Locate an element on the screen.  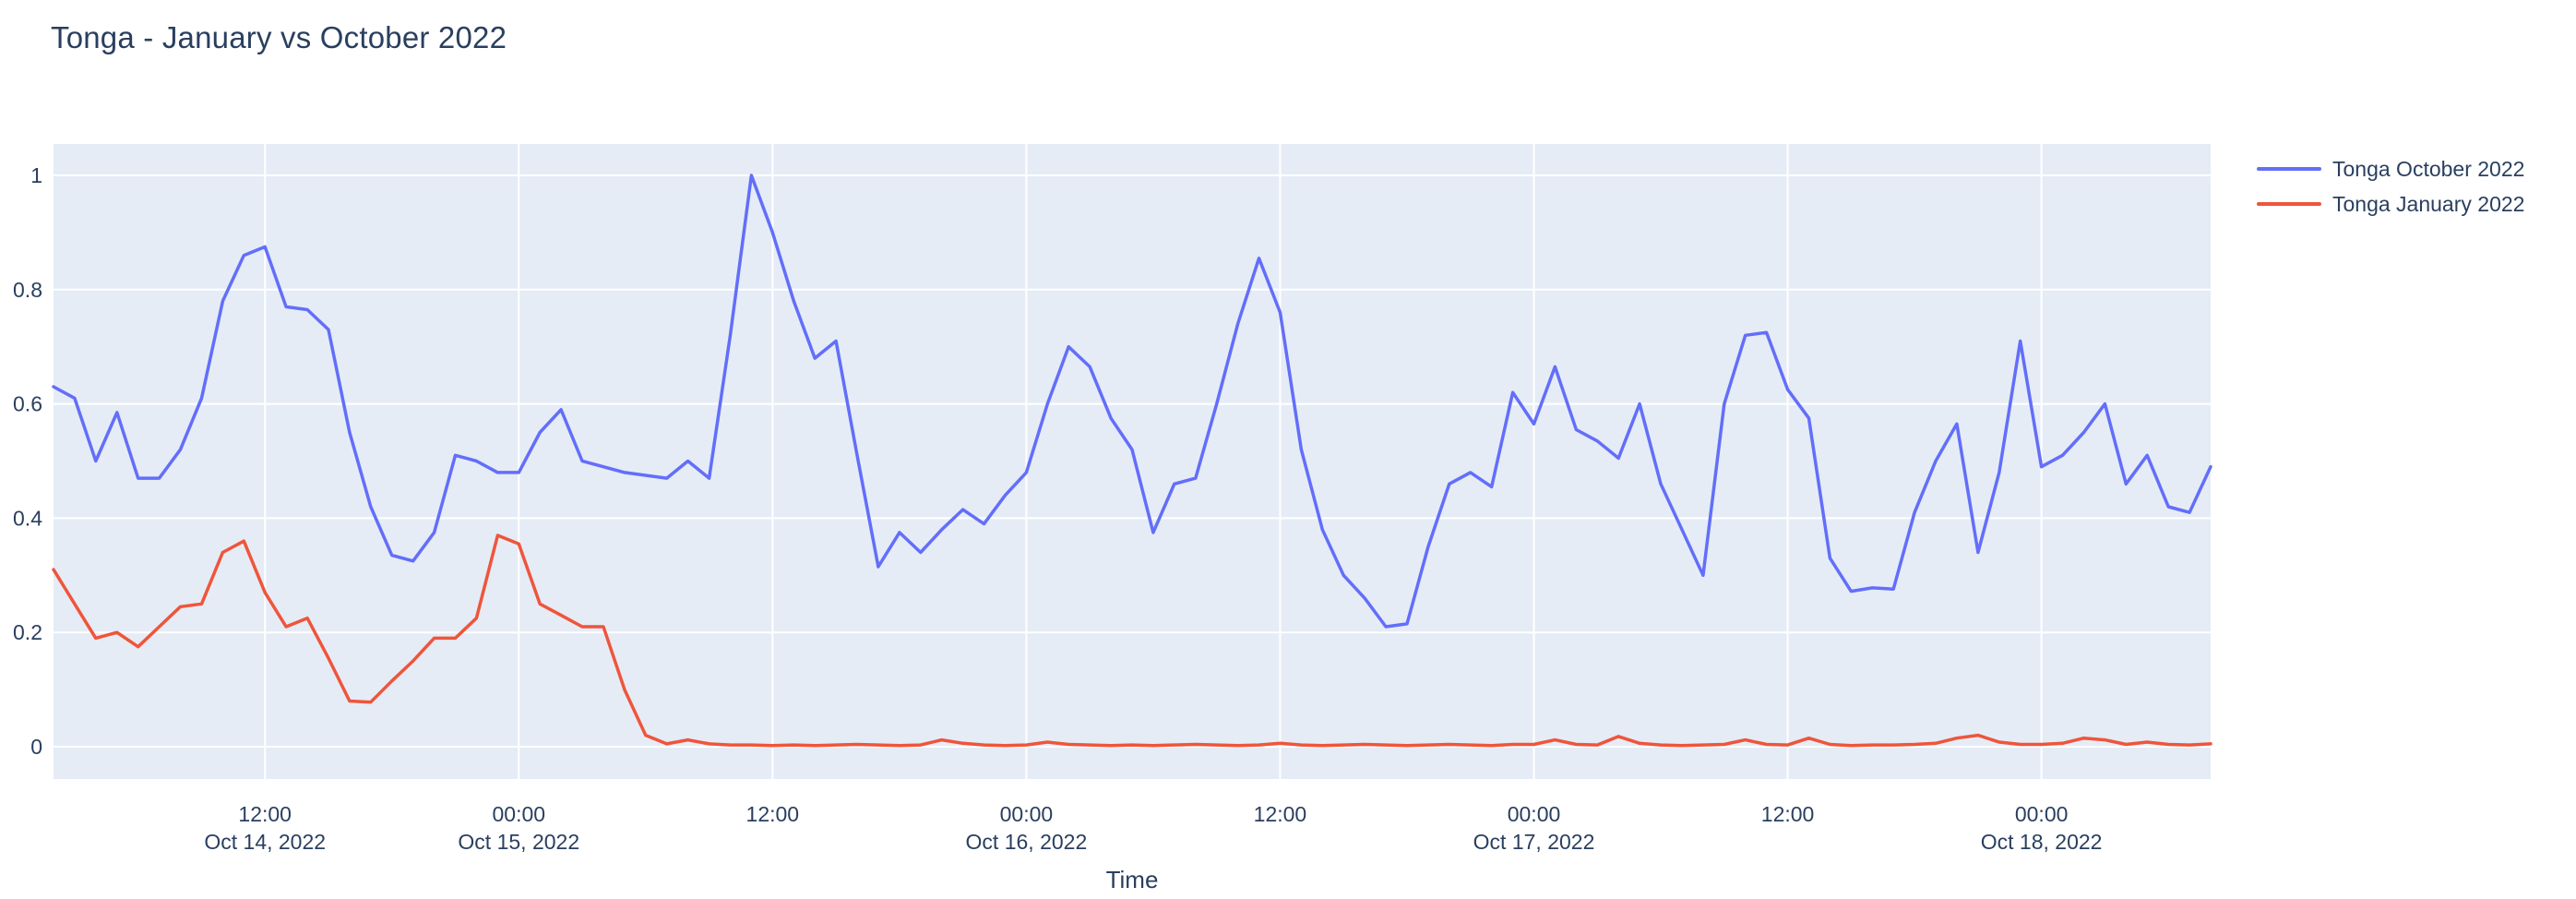
y-tick-label-0.4: 0.4 is located at coordinates (28, 518).